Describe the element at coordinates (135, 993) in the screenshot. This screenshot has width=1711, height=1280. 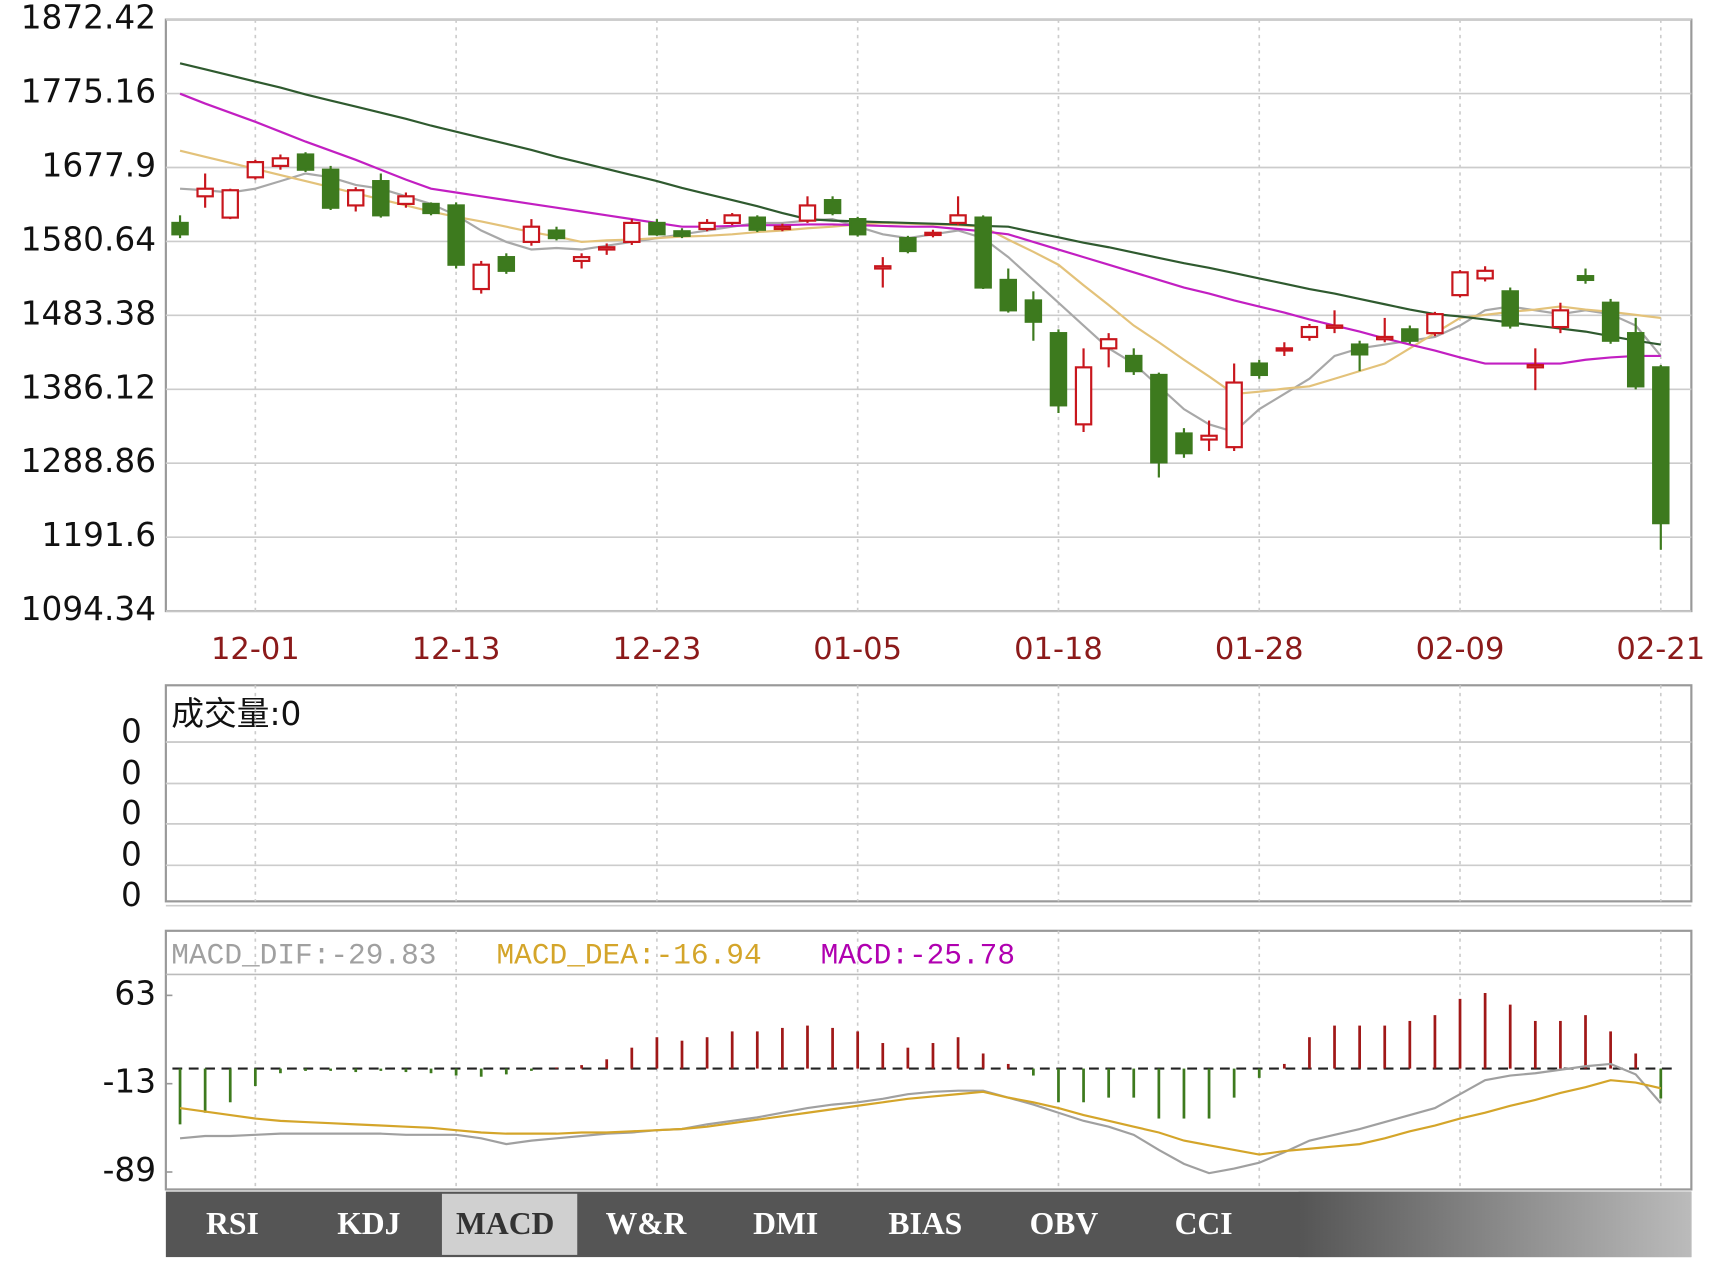
I see `y-tick-label: 63` at that location.